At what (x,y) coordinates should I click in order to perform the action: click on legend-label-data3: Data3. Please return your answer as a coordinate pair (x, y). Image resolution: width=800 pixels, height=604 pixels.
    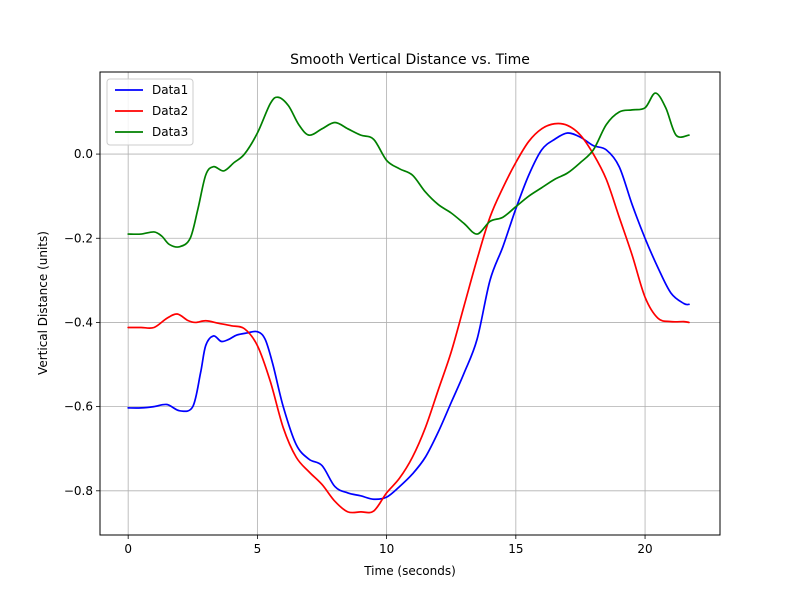
    Looking at the image, I should click on (170, 132).